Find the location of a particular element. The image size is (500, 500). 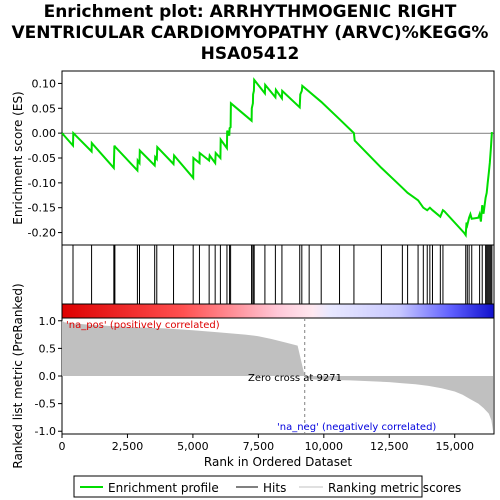

x-tick-label: 2,500 is located at coordinates (128, 446).